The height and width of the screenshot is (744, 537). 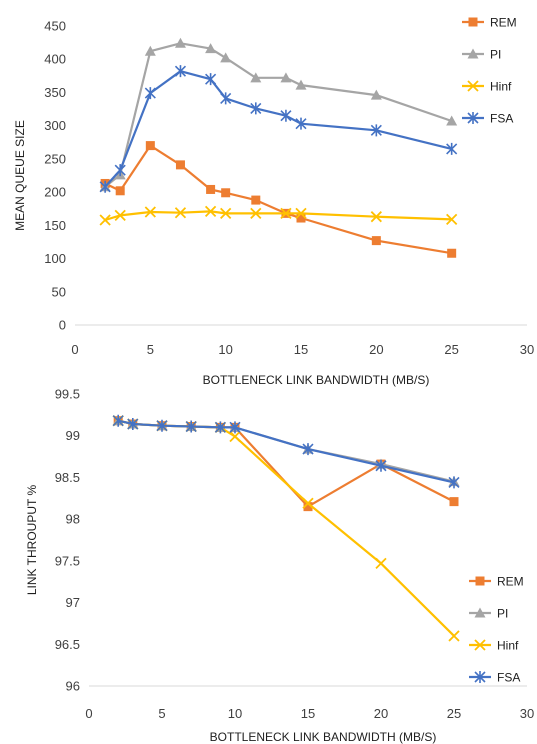 What do you see at coordinates (225, 349) in the screenshot?
I see `x-tick-label: 10` at bounding box center [225, 349].